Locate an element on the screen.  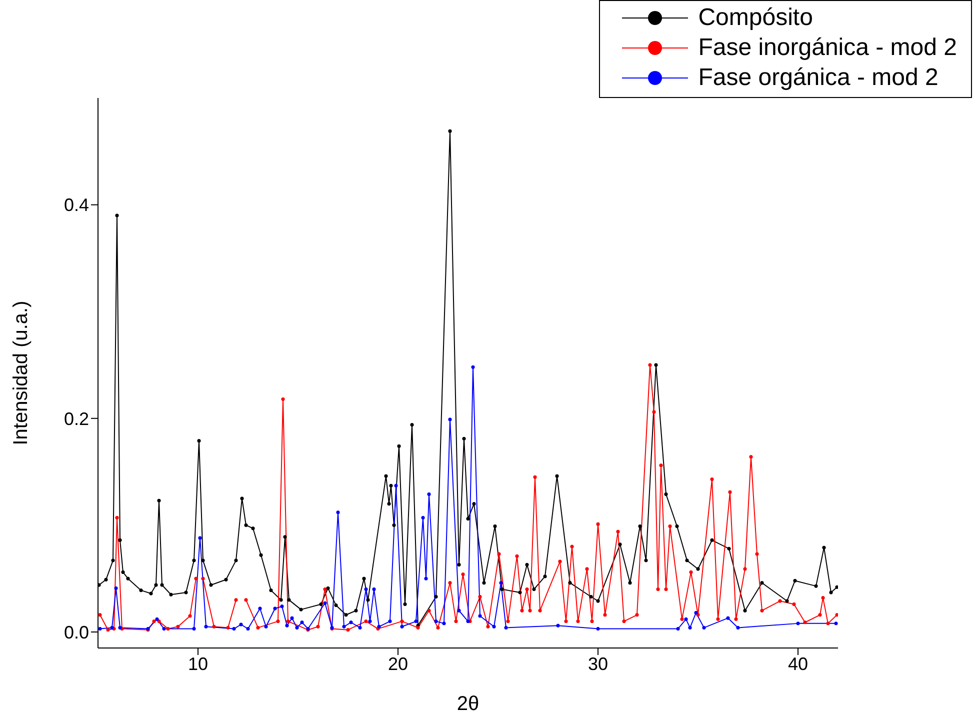
y-tick-label: 0.2 is located at coordinates (76, 418).